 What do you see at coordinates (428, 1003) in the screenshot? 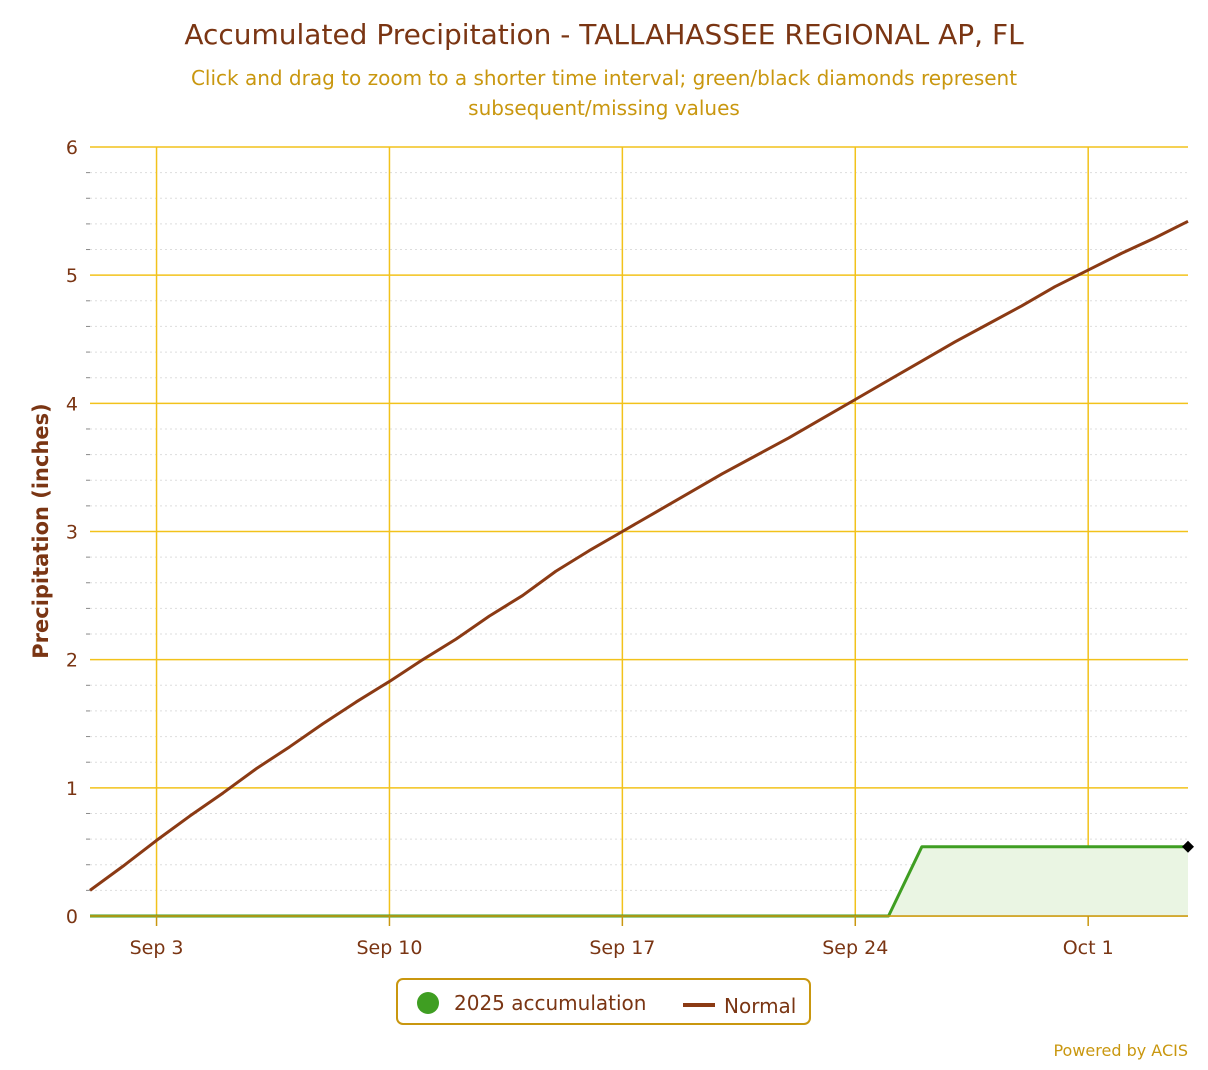
I see `legend-circle-icon` at bounding box center [428, 1003].